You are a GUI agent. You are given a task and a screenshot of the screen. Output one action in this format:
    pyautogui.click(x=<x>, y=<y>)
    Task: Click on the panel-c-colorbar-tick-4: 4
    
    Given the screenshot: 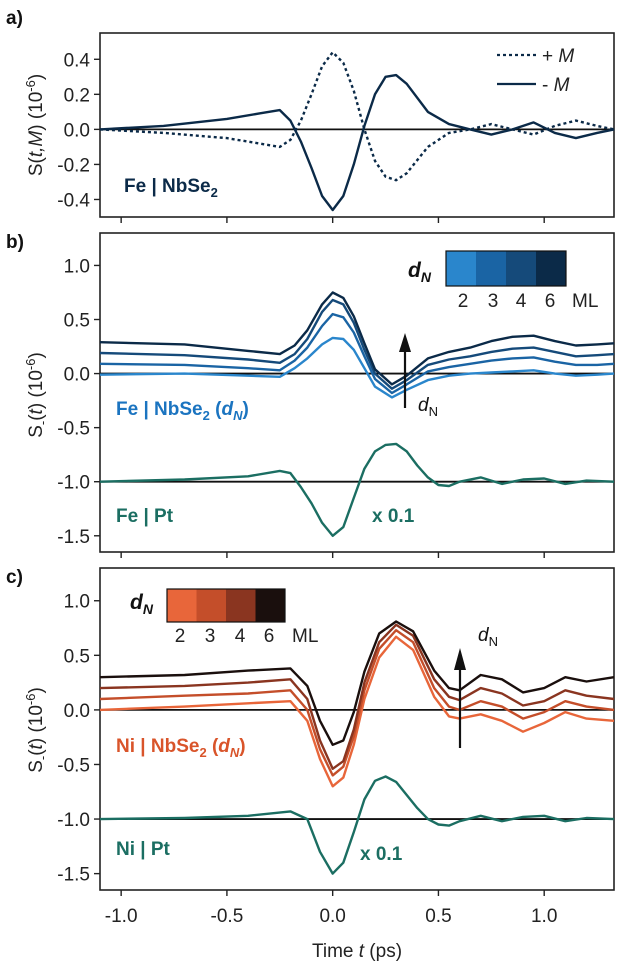 What is the action you would take?
    pyautogui.click(x=240, y=636)
    